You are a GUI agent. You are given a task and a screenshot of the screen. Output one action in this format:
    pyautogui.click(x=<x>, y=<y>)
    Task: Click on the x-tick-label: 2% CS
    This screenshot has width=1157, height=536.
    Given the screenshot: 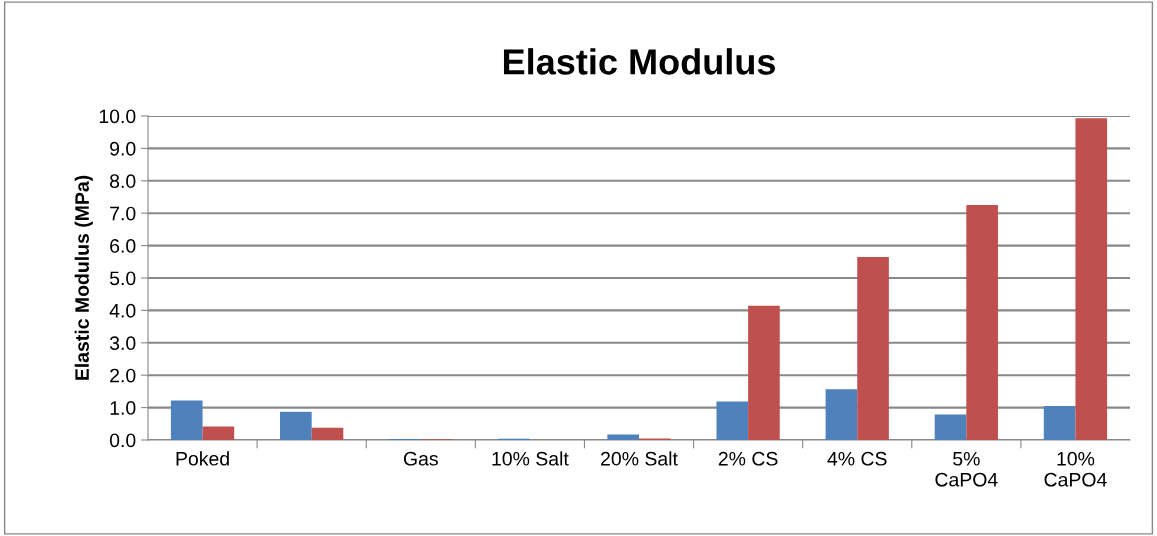 What is the action you would take?
    pyautogui.click(x=748, y=458)
    